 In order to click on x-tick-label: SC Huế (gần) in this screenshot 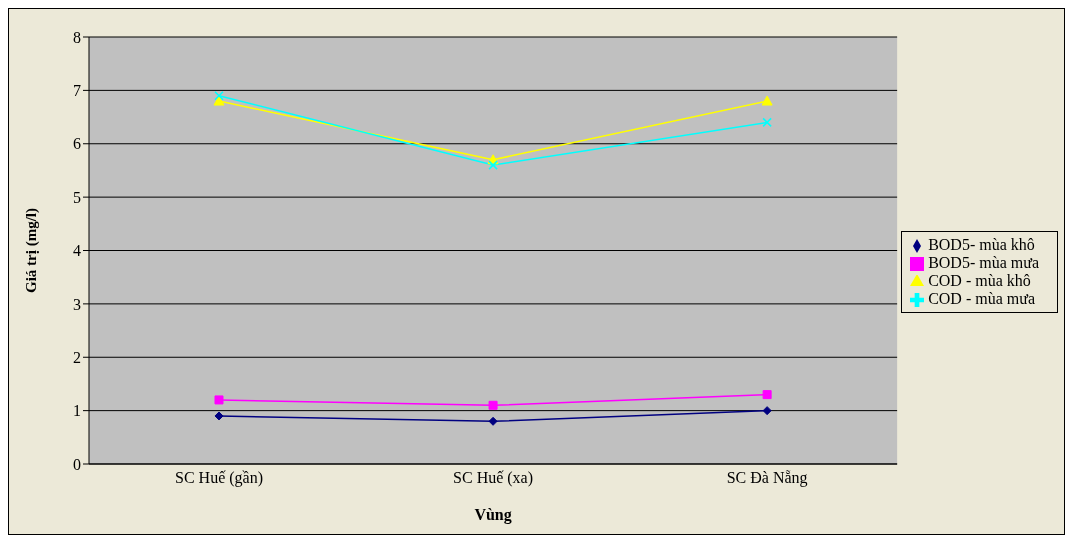, I will do `click(219, 478)`.